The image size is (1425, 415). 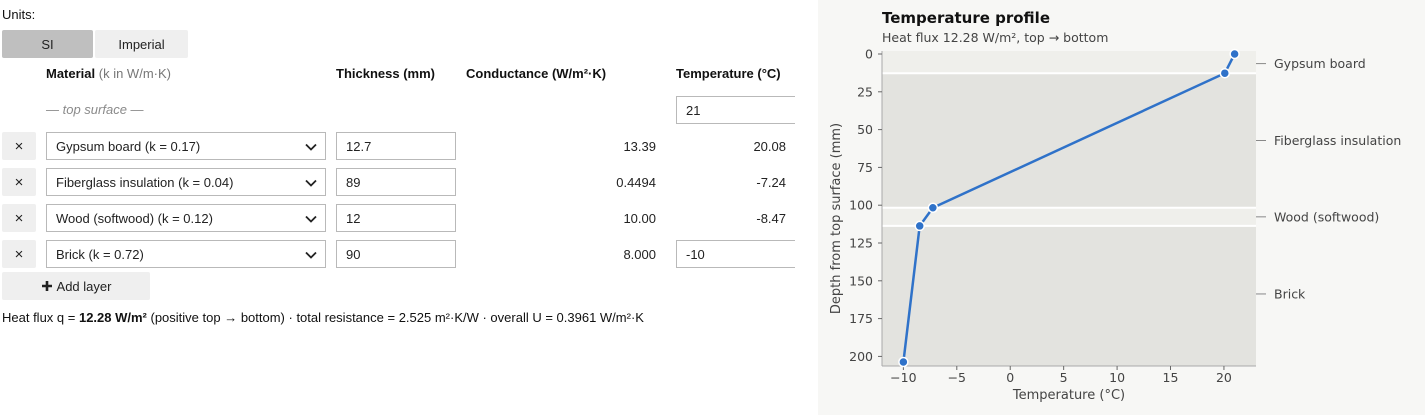 I want to click on chart-subtitle: Heat flux 12.28 W/m², top → bottom, so click(x=995, y=37).